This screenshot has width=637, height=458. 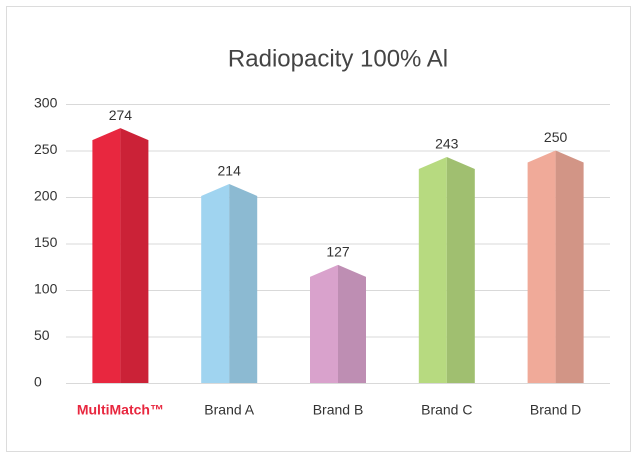 What do you see at coordinates (230, 171) in the screenshot?
I see `data-label: 214` at bounding box center [230, 171].